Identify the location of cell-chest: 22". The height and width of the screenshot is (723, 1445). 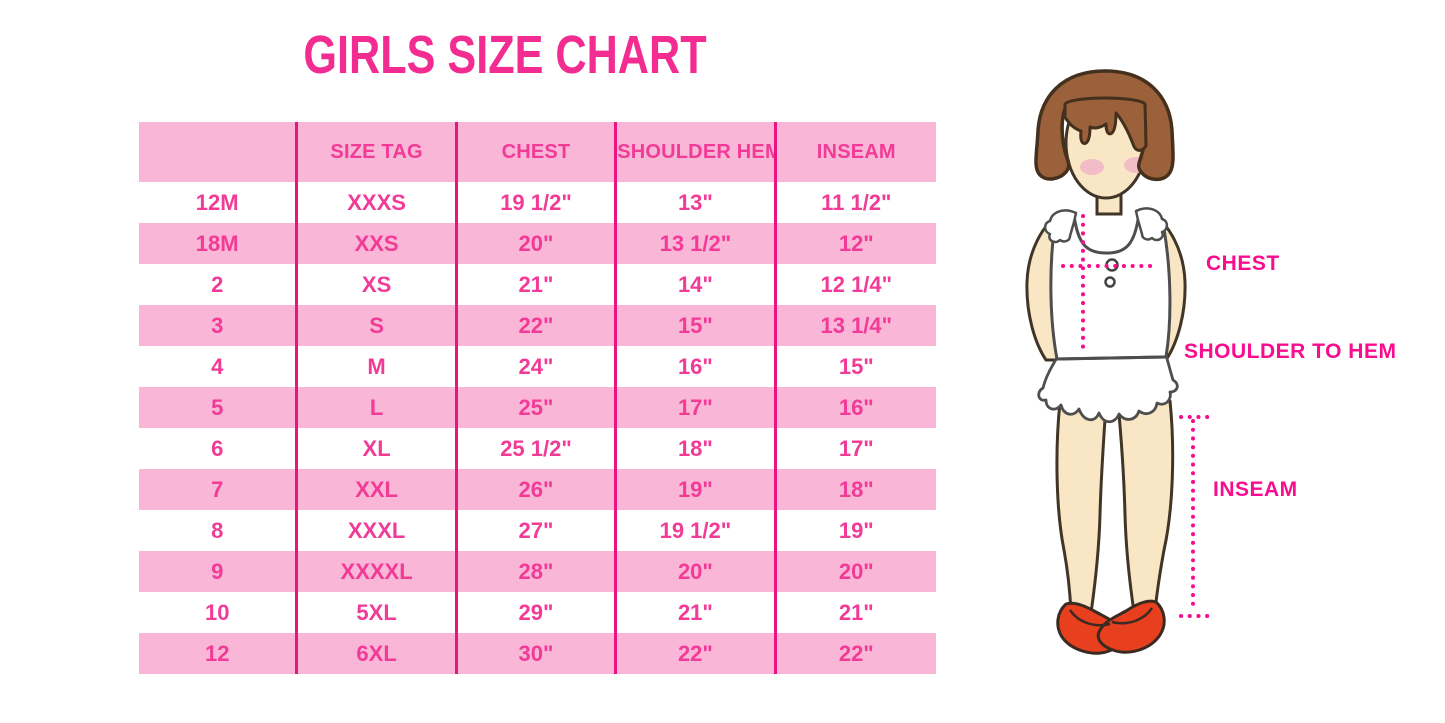
(538, 325).